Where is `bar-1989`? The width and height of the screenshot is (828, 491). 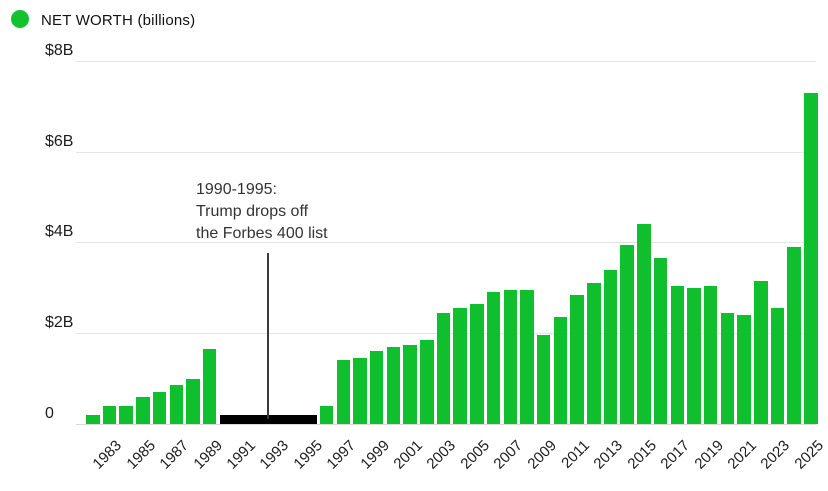 bar-1989 is located at coordinates (209, 386).